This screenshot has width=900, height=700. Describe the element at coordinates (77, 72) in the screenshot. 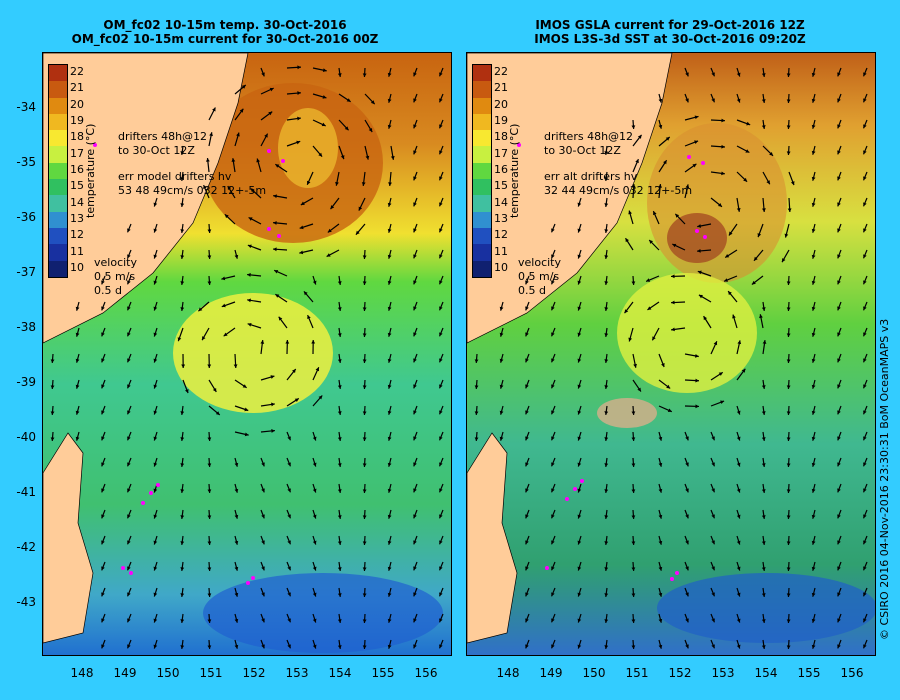

I see `colorbar-tick-label: 22` at that location.